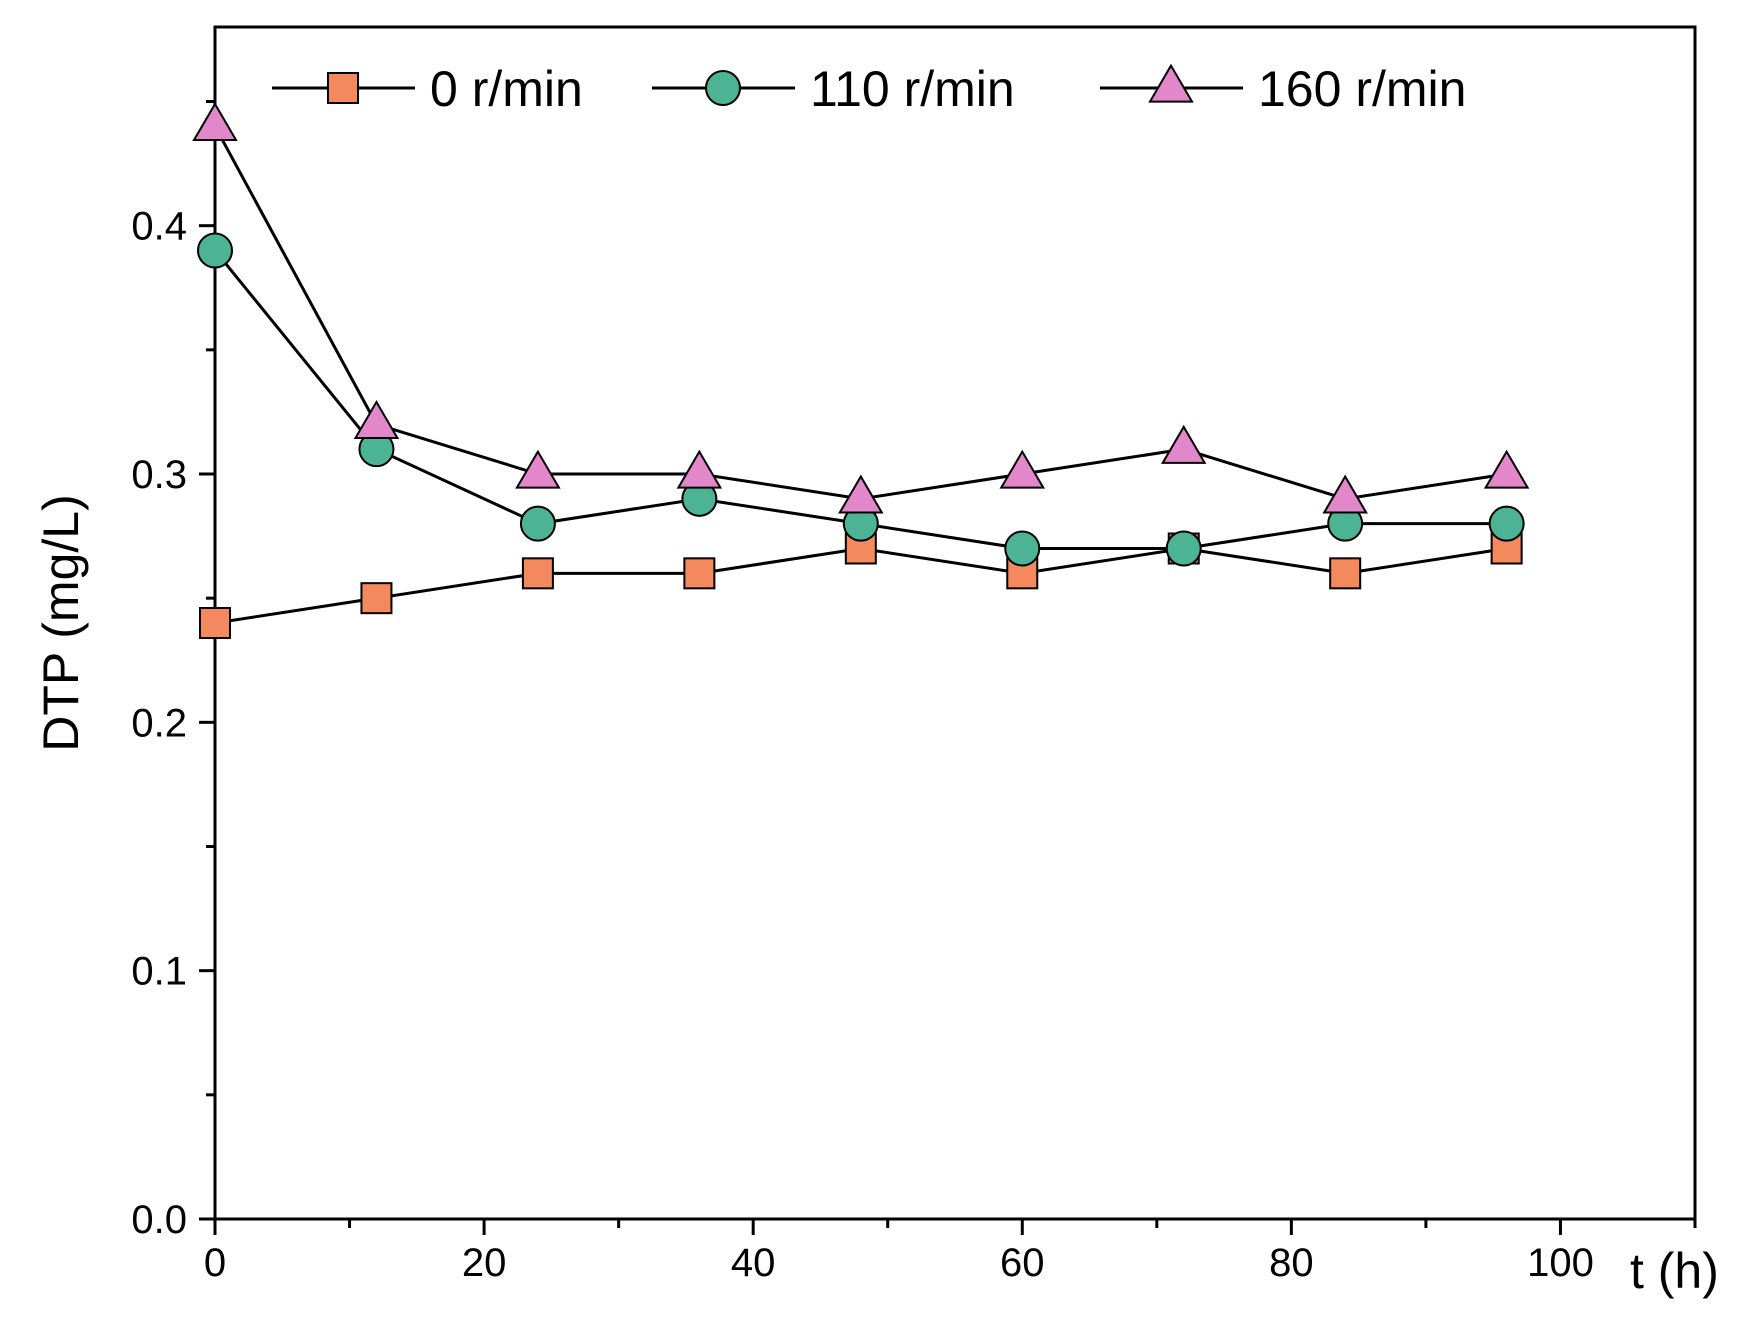 The image size is (1739, 1317). Describe the element at coordinates (1560, 1263) in the screenshot. I see `x-tick-label: 100` at that location.